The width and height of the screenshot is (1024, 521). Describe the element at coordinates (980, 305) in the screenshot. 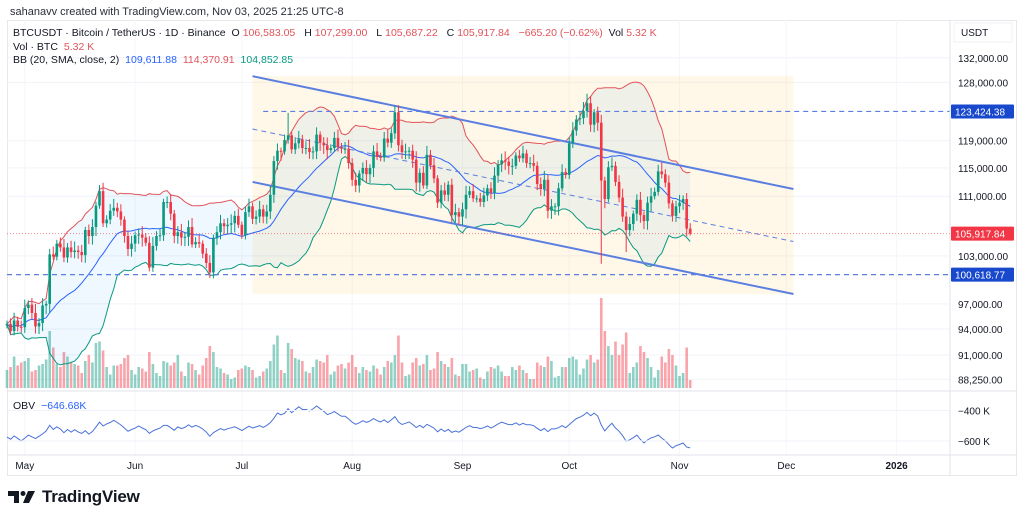

I see `price-axis-tick: 97,000.00` at that location.